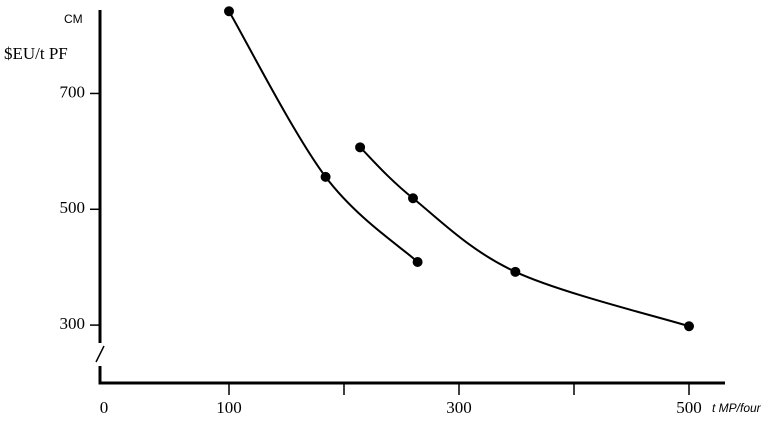  I want to click on y-tick-label: 700, so click(73, 91).